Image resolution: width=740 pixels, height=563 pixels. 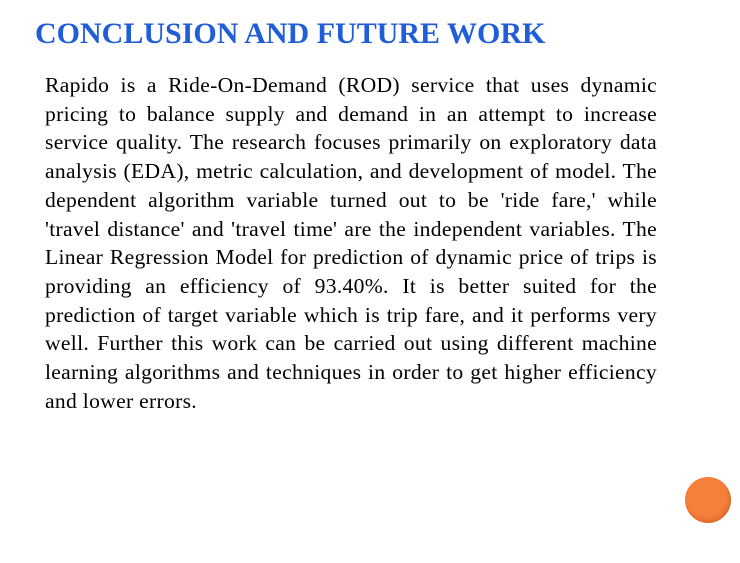 What do you see at coordinates (290, 33) in the screenshot?
I see `slide-title: CONCLUSION AND FUTURE WORK` at bounding box center [290, 33].